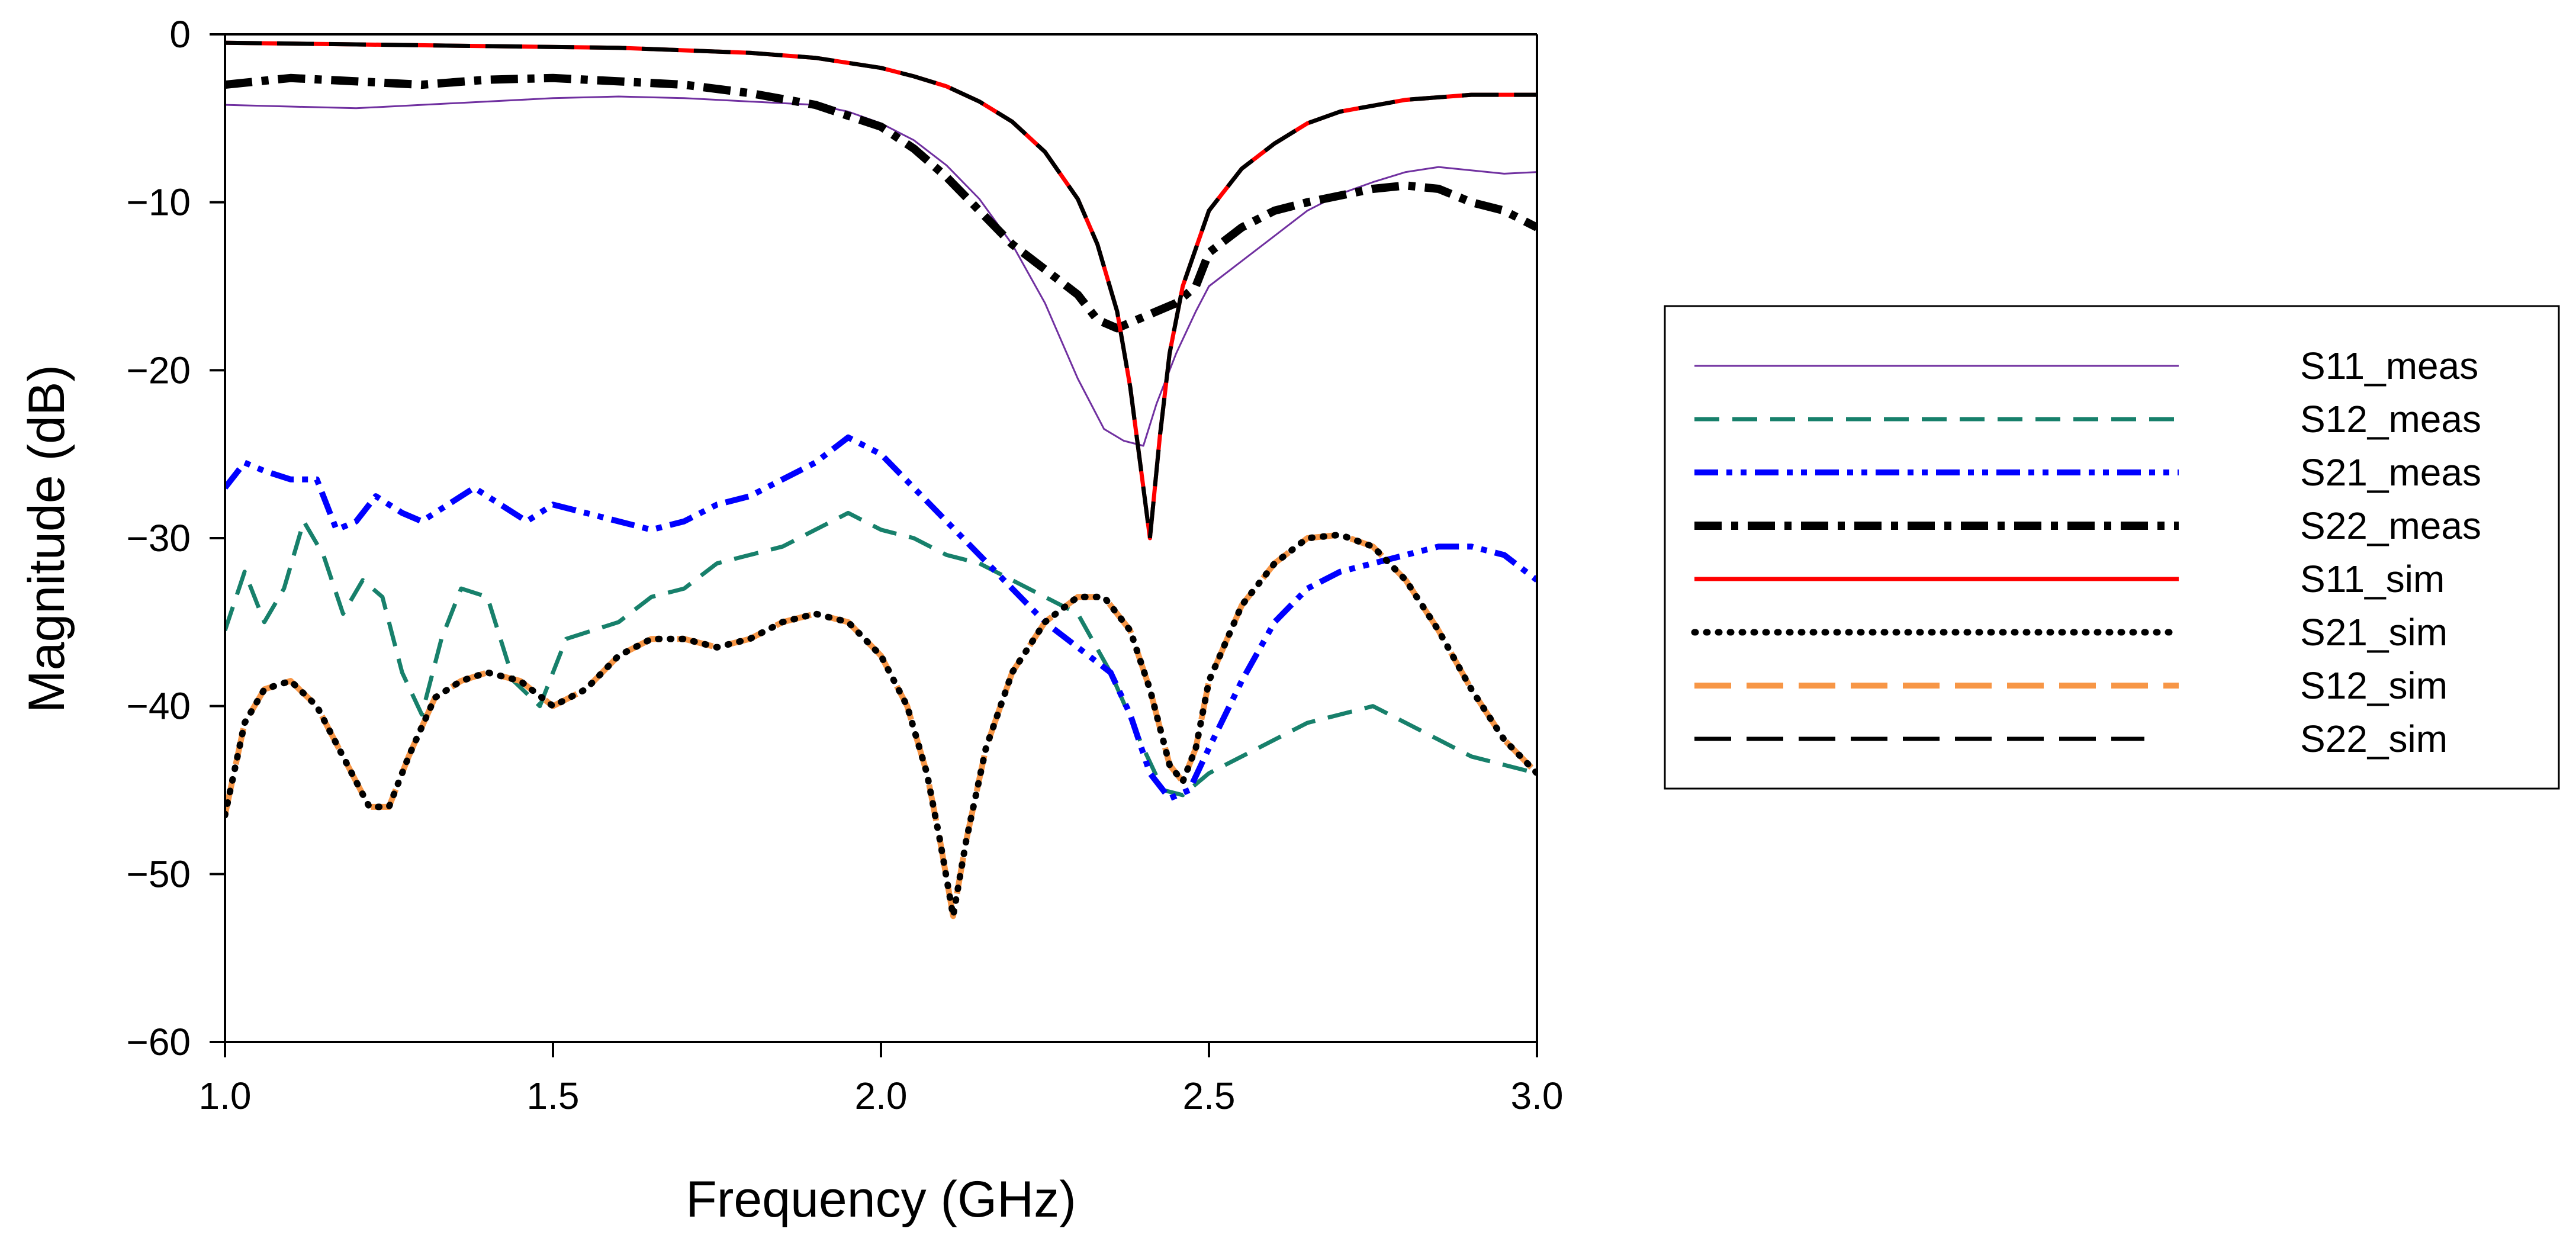  Describe the element at coordinates (2374, 685) in the screenshot. I see `legend-label-s12-sim: S12_sim` at that location.